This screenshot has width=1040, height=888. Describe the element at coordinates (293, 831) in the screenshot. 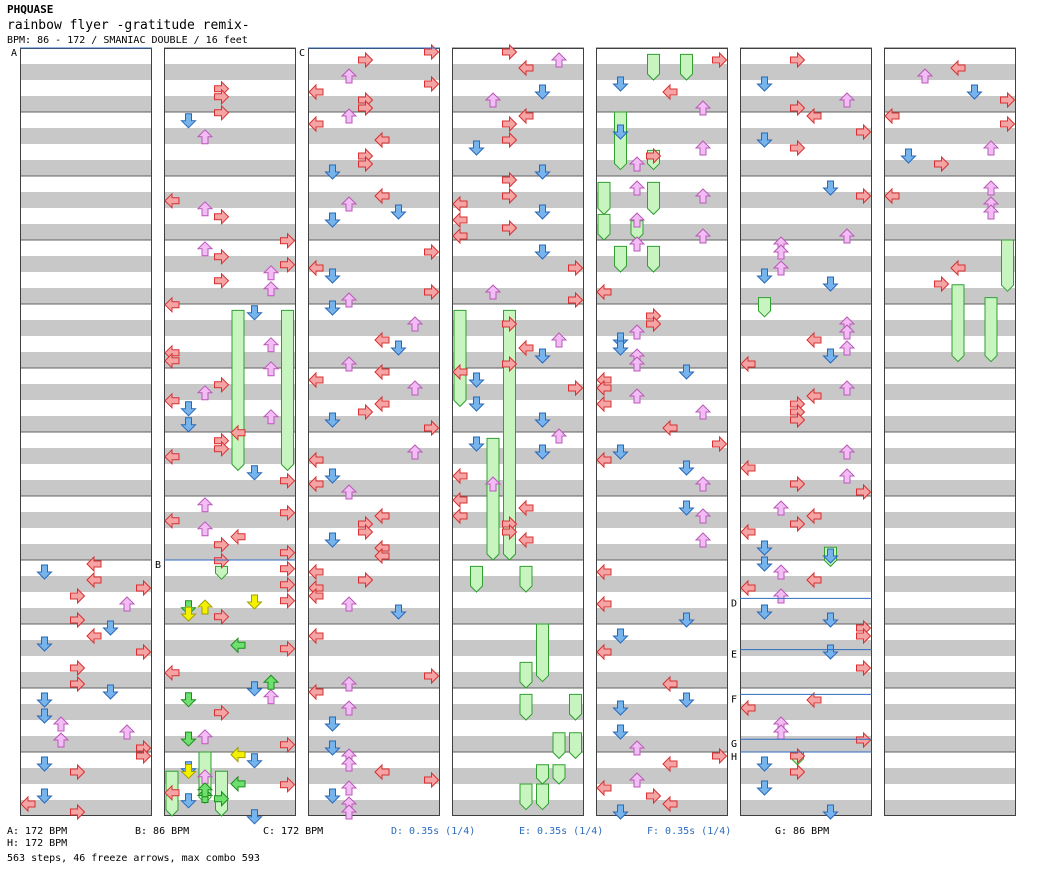

I see `legend-c: C: 172 BPM` at that location.